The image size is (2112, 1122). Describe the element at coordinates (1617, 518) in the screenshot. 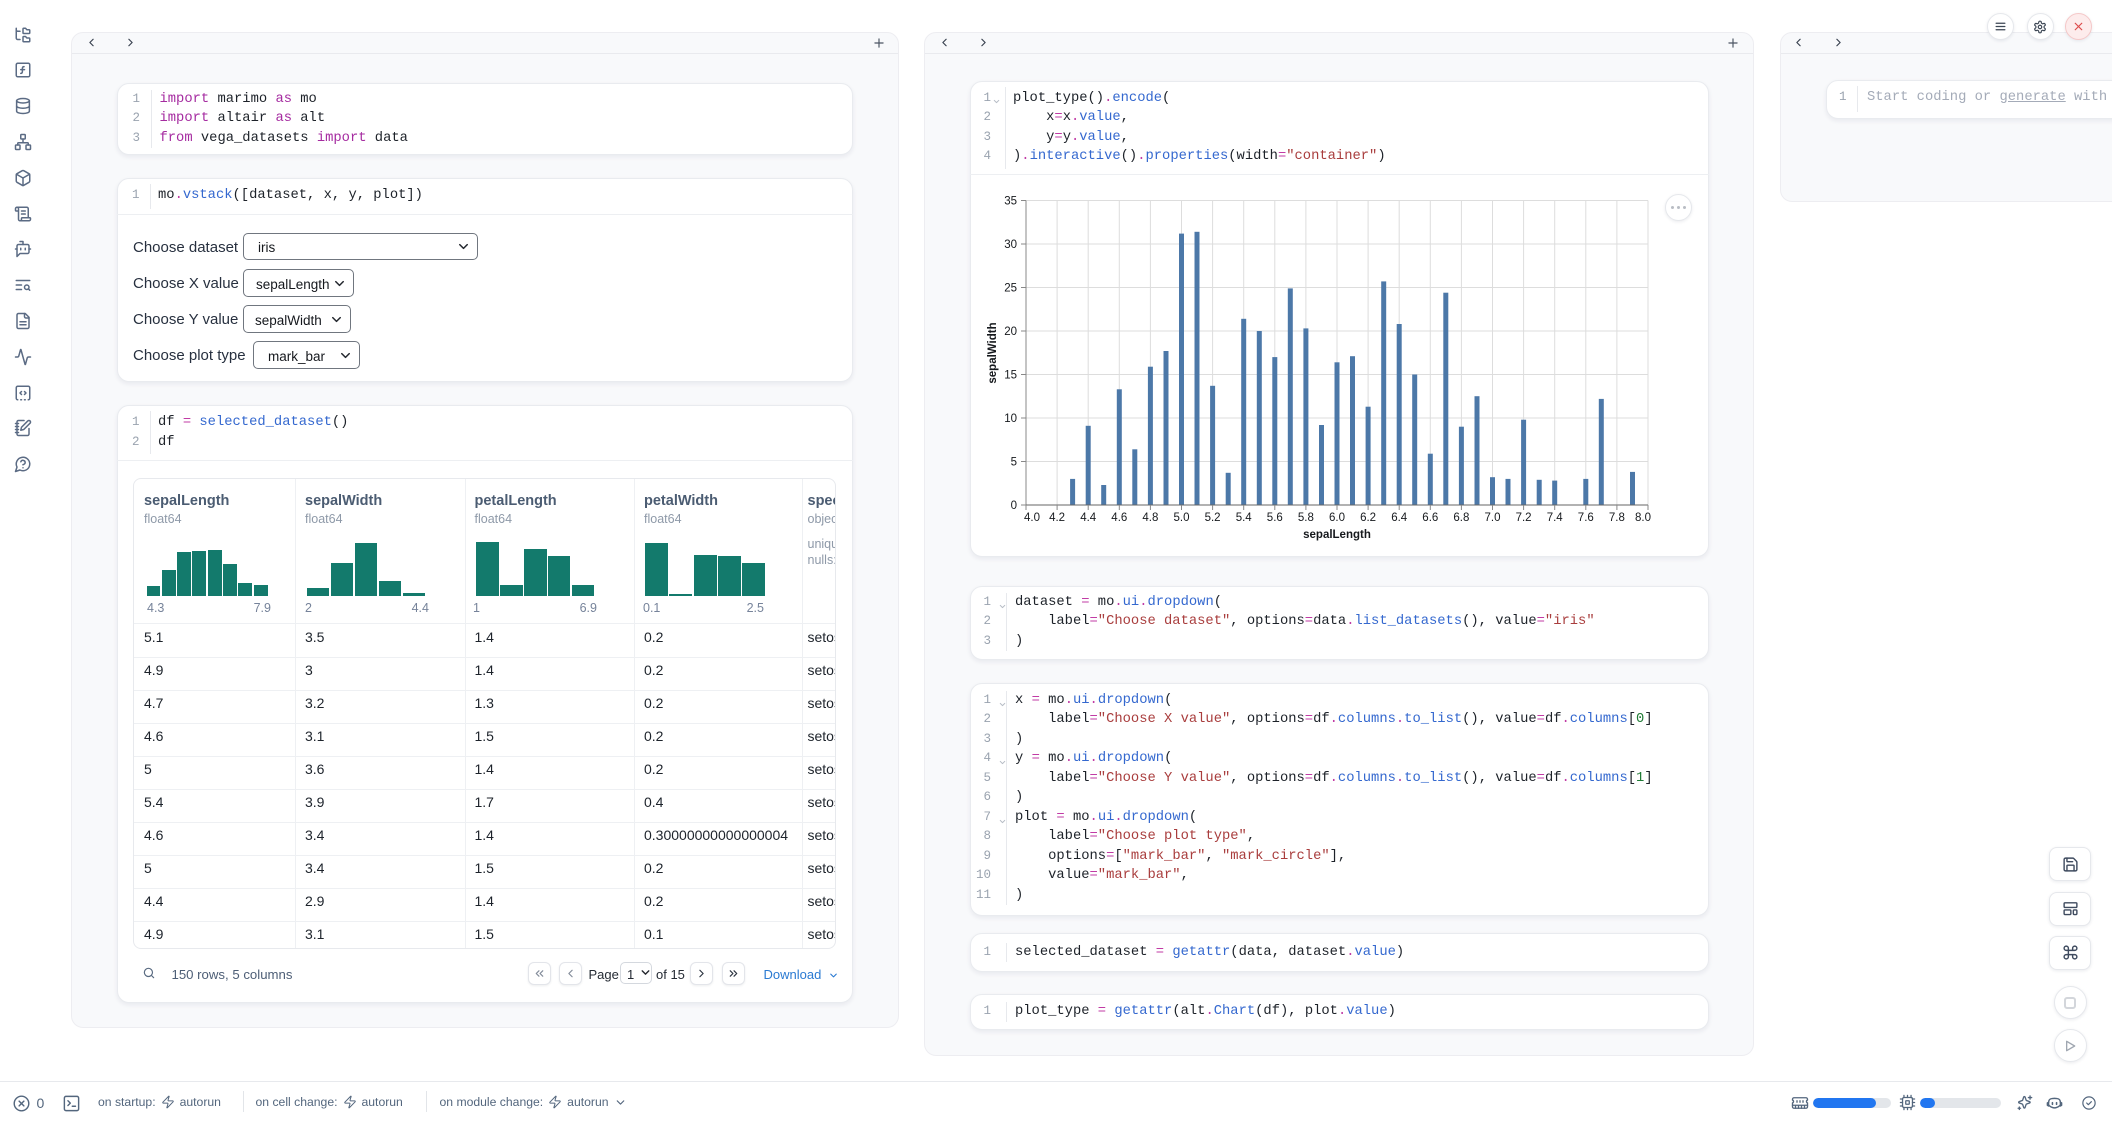

I see `svg-text: 7.8` at that location.